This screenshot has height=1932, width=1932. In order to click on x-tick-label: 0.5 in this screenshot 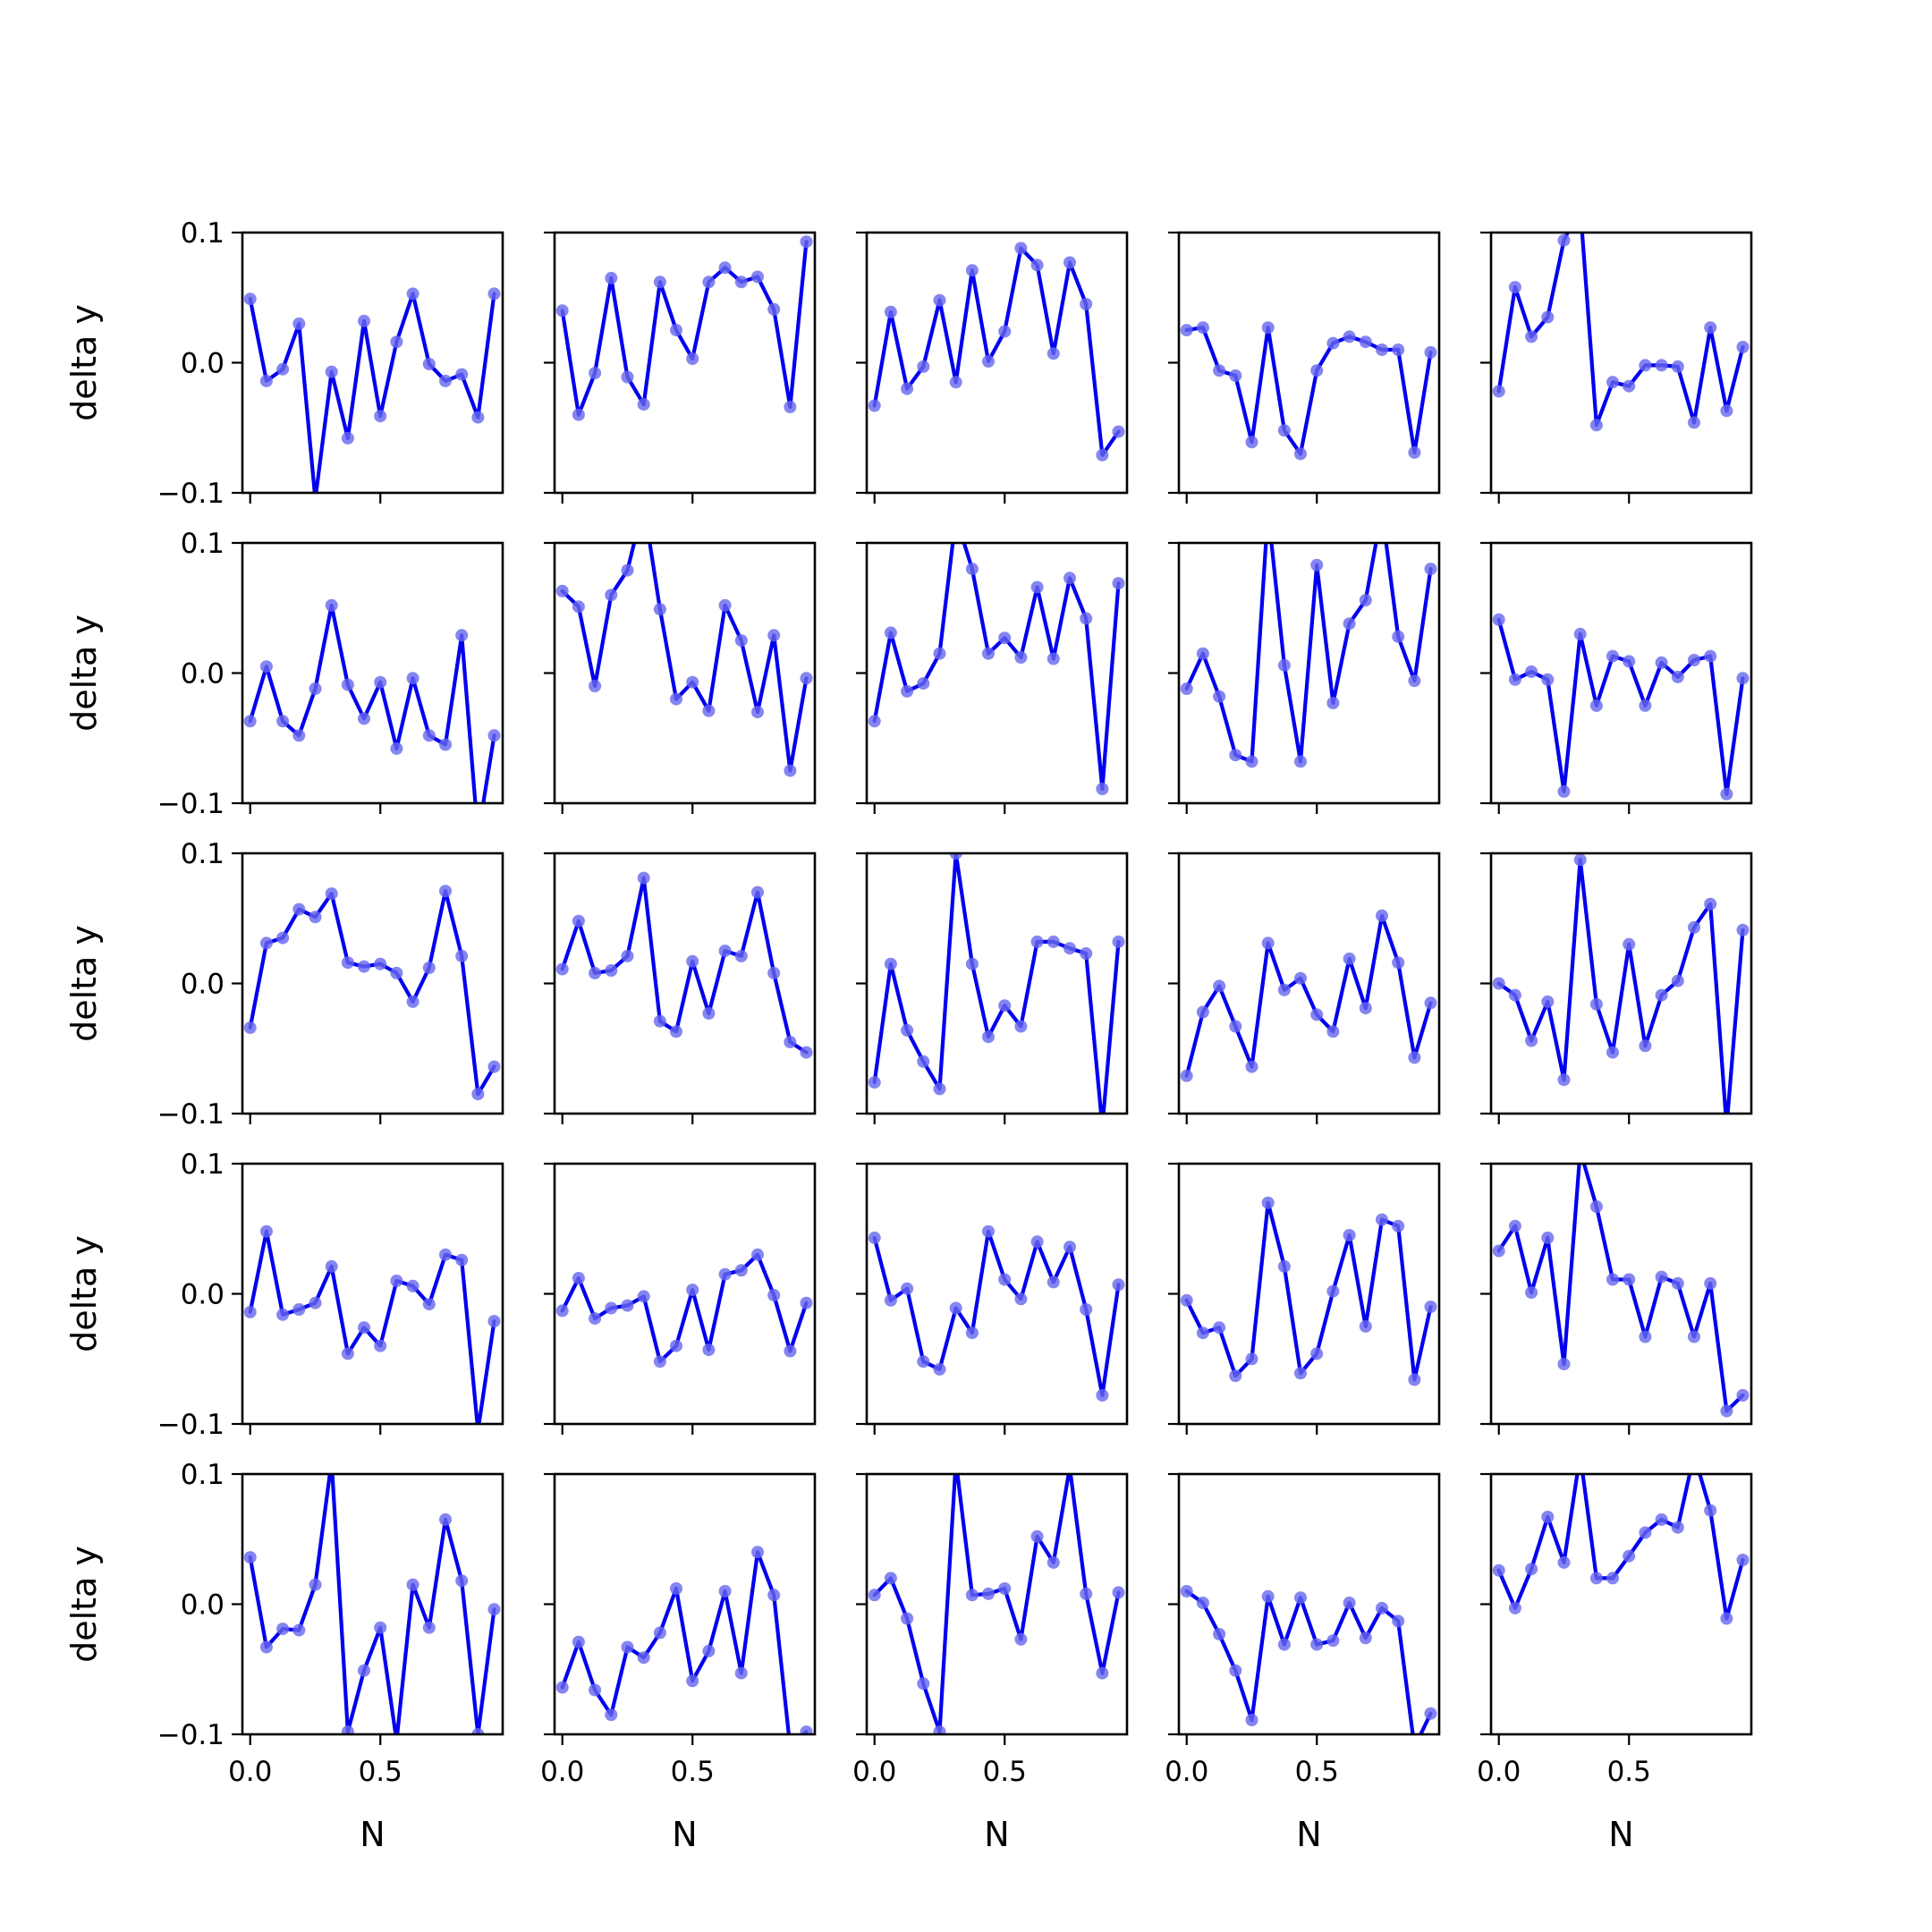, I will do `click(693, 1772)`.